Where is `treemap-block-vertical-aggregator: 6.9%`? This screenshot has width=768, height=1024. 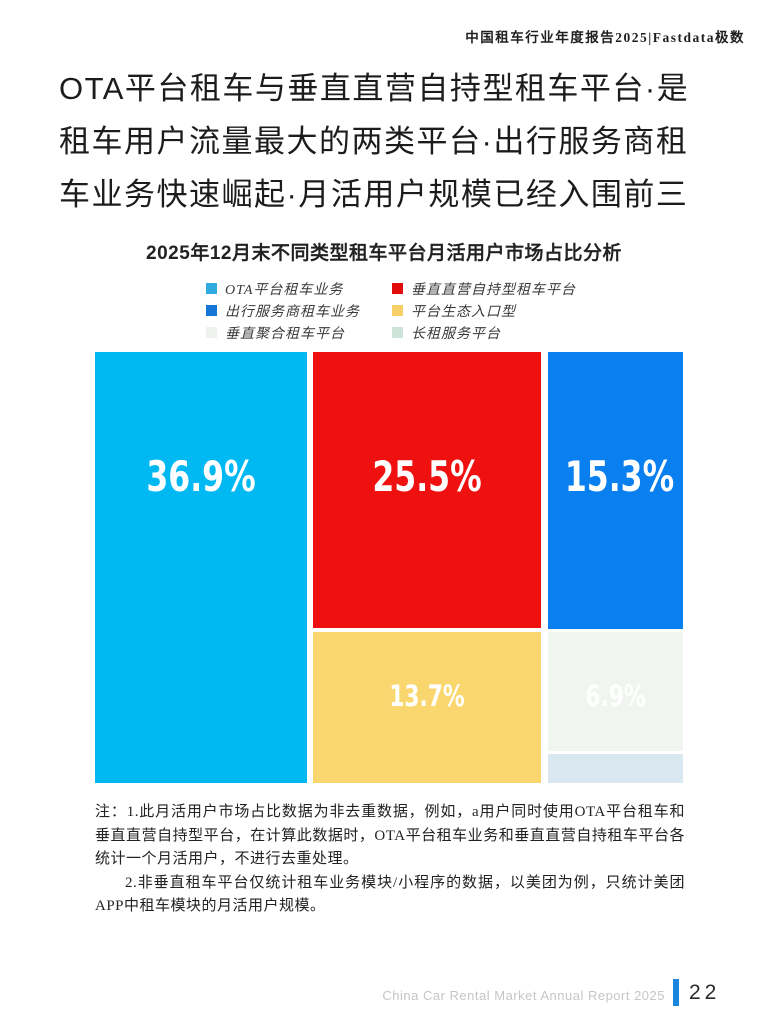 treemap-block-vertical-aggregator: 6.9% is located at coordinates (615, 691).